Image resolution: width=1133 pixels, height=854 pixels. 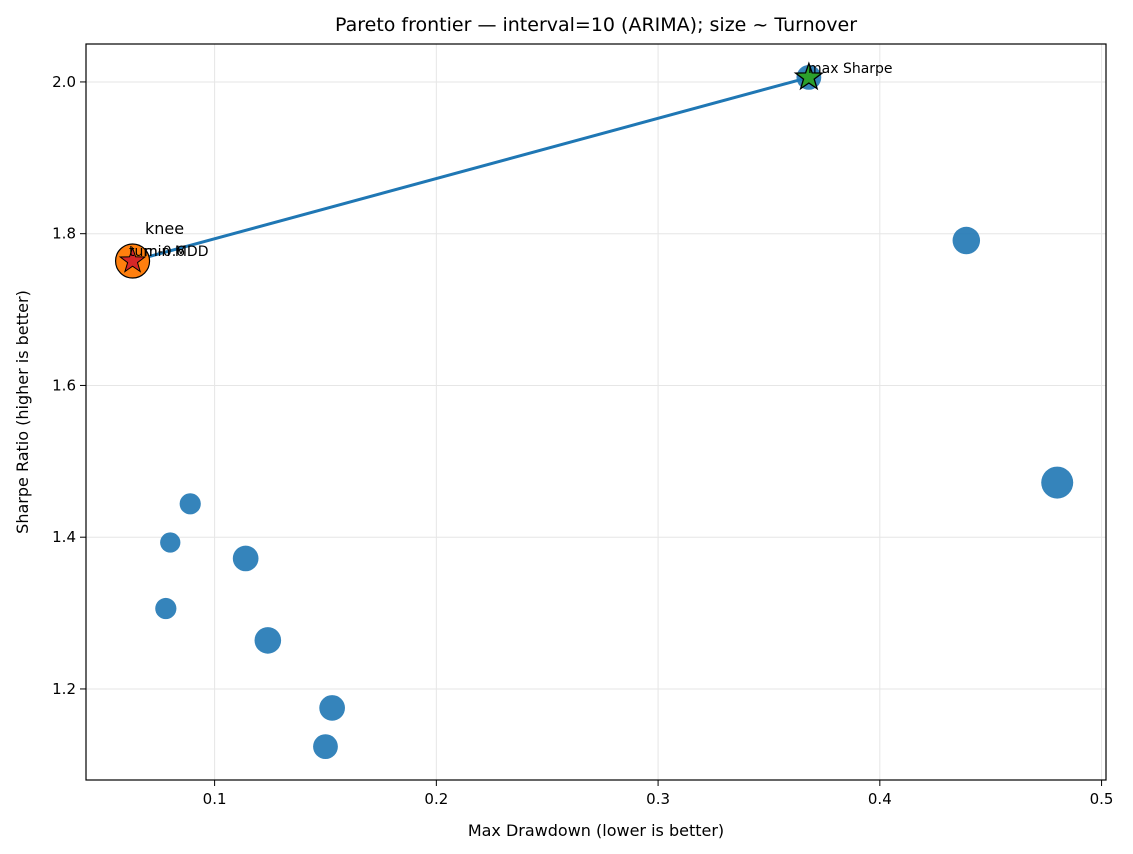 What do you see at coordinates (64, 385) in the screenshot?
I see `y-tick-label: 1.6` at bounding box center [64, 385].